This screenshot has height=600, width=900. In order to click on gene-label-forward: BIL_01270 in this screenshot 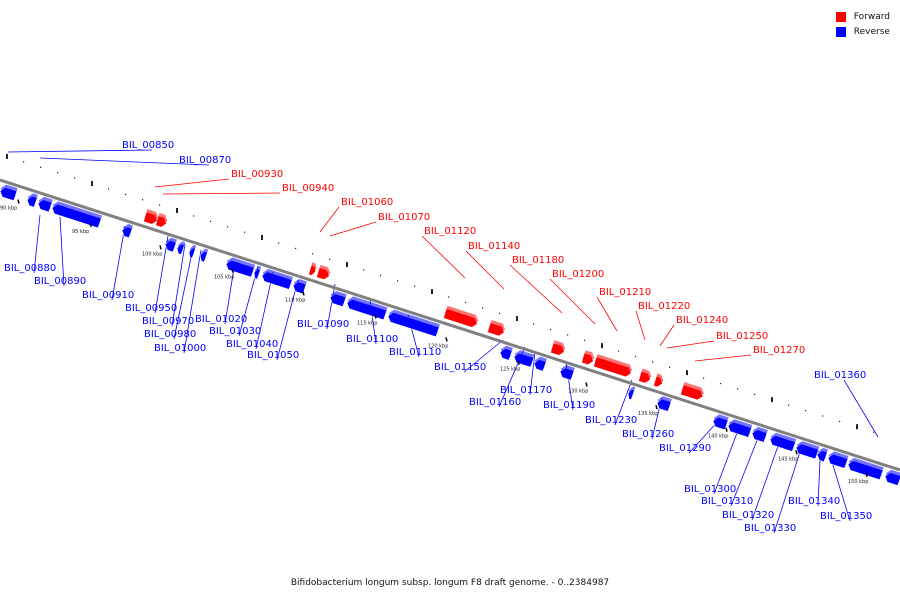, I will do `click(779, 350)`.